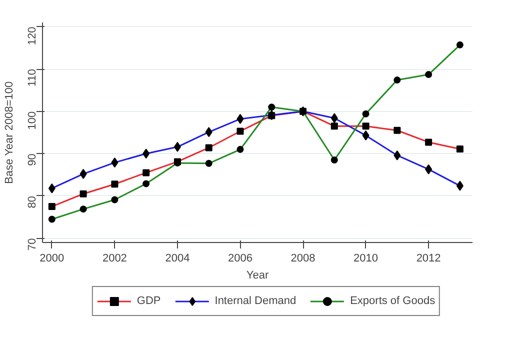 The height and width of the screenshot is (364, 512). What do you see at coordinates (32, 78) in the screenshot?
I see `y-tick-label: 110` at bounding box center [32, 78].